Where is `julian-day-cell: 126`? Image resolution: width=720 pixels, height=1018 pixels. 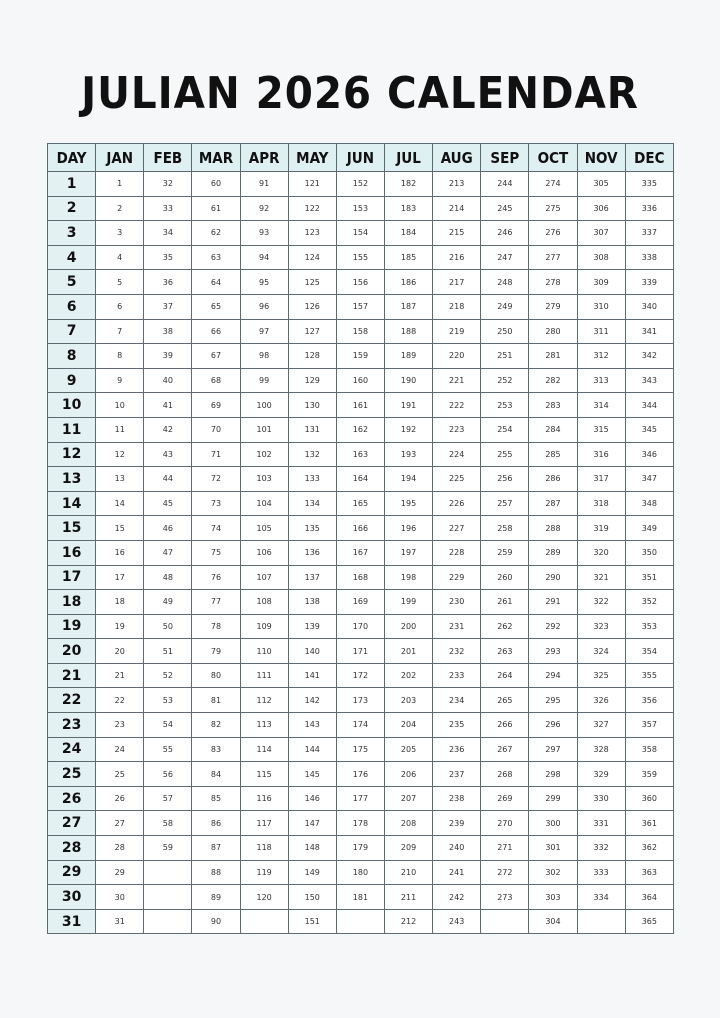 julian-day-cell: 126 is located at coordinates (312, 306).